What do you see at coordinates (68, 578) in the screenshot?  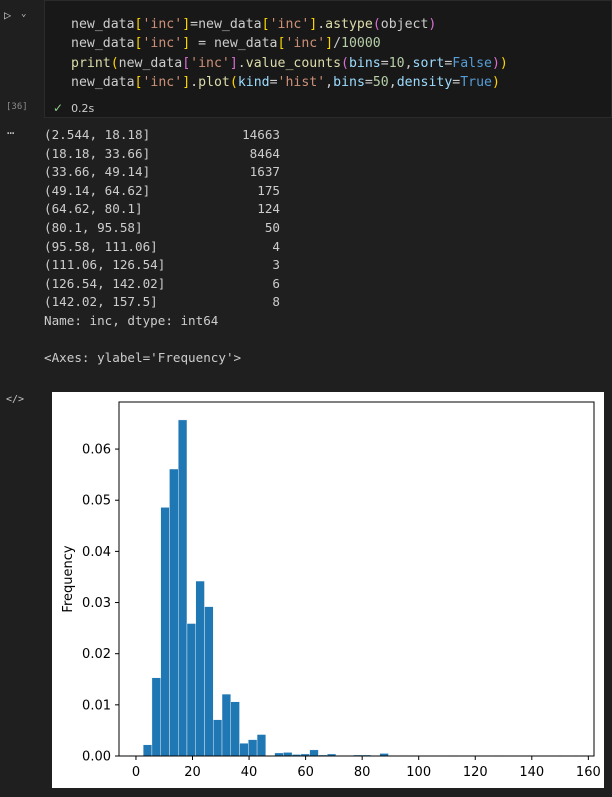 I see `y-axis-label: Frequency` at bounding box center [68, 578].